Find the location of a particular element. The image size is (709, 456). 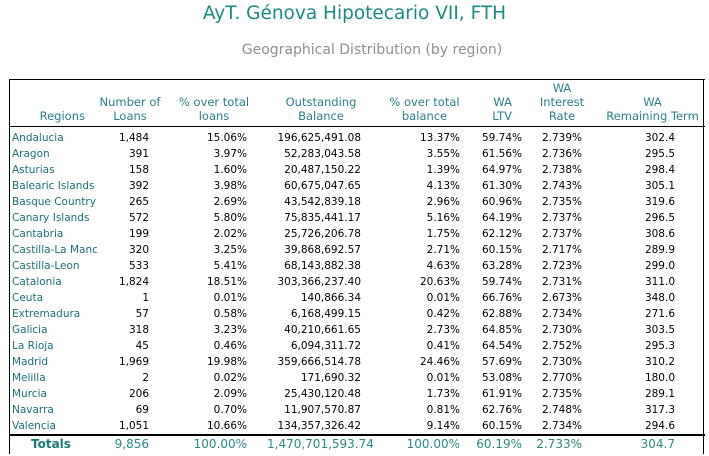

wa-remaining-term-cell: 305.1 is located at coordinates (659, 186).